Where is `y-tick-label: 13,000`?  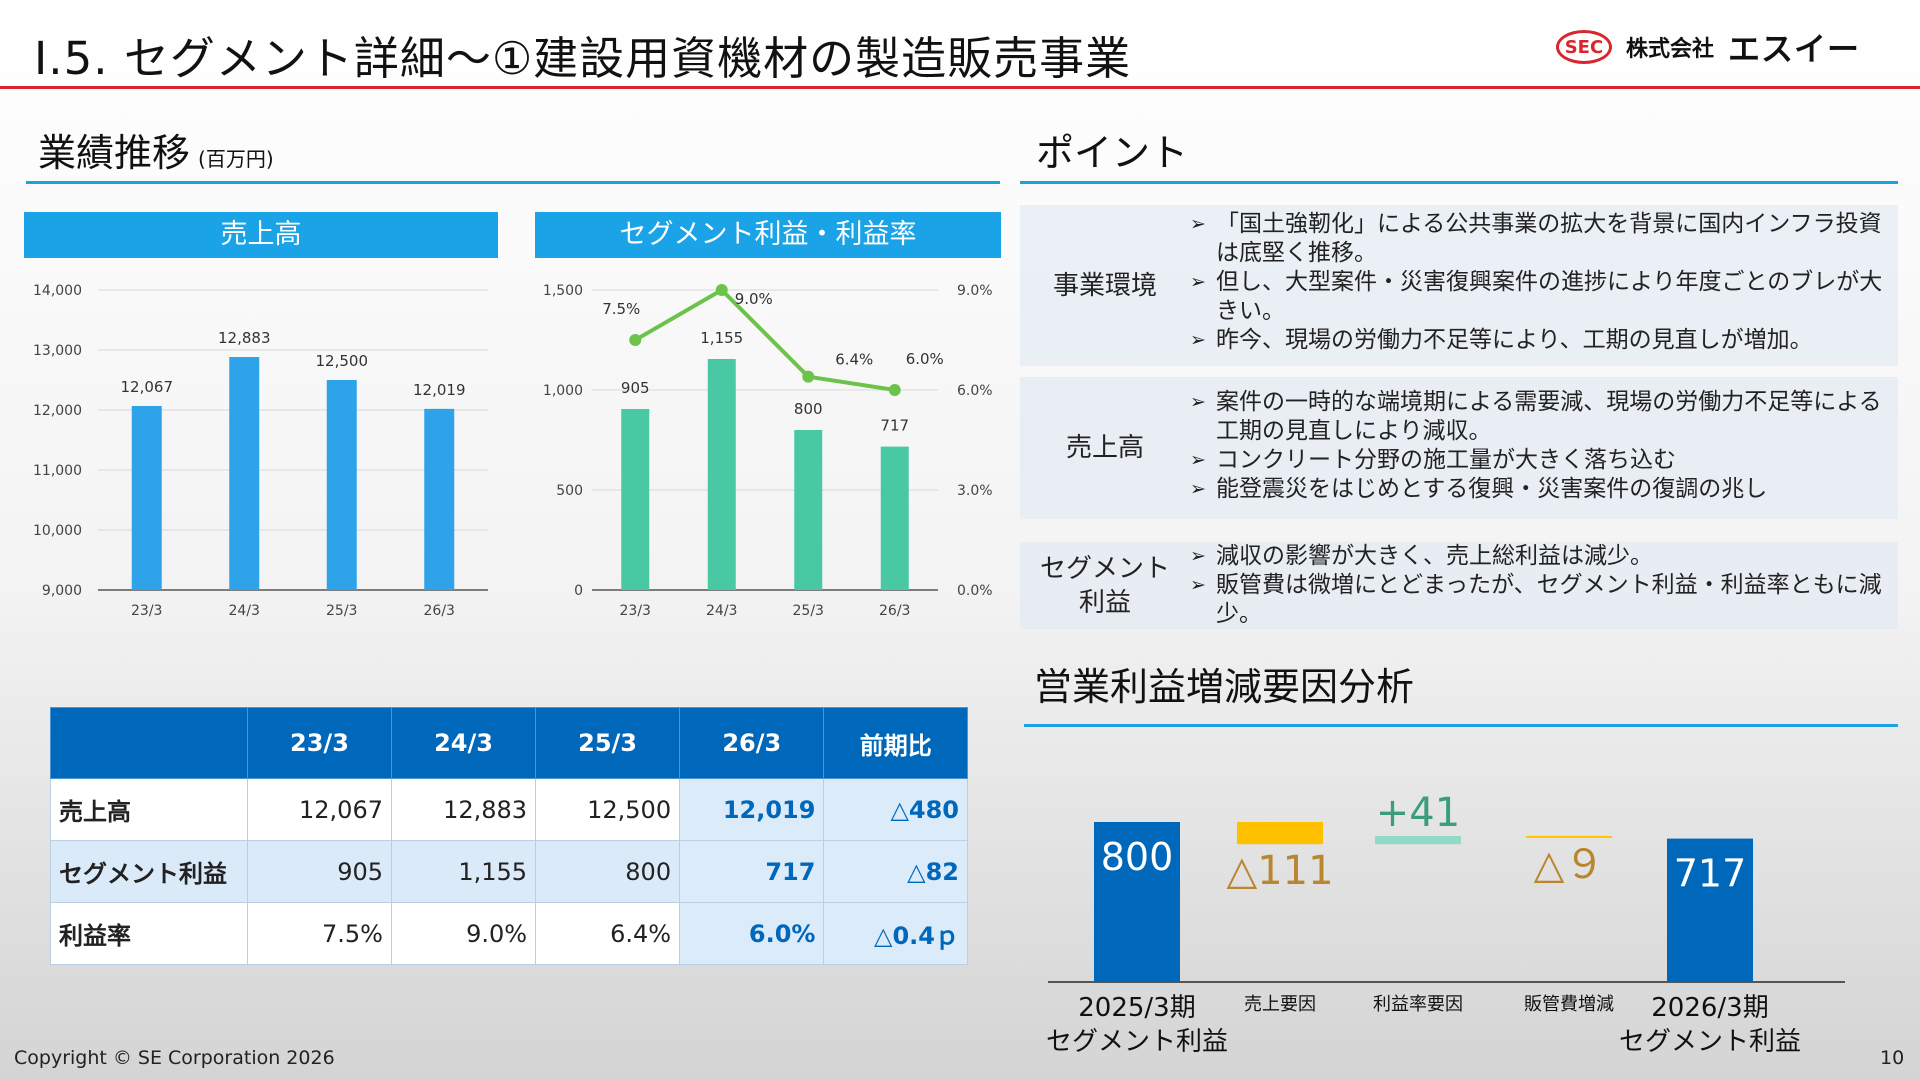
y-tick-label: 13,000 is located at coordinates (57, 351).